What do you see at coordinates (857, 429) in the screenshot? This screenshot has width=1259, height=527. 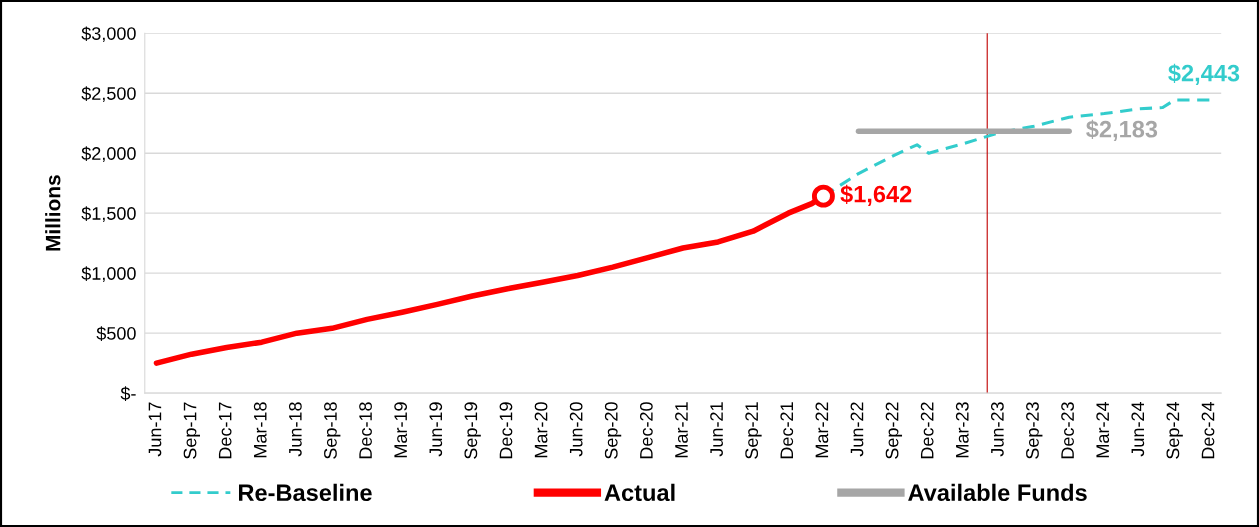 I see `x-tick-label: Jun-22` at bounding box center [857, 429].